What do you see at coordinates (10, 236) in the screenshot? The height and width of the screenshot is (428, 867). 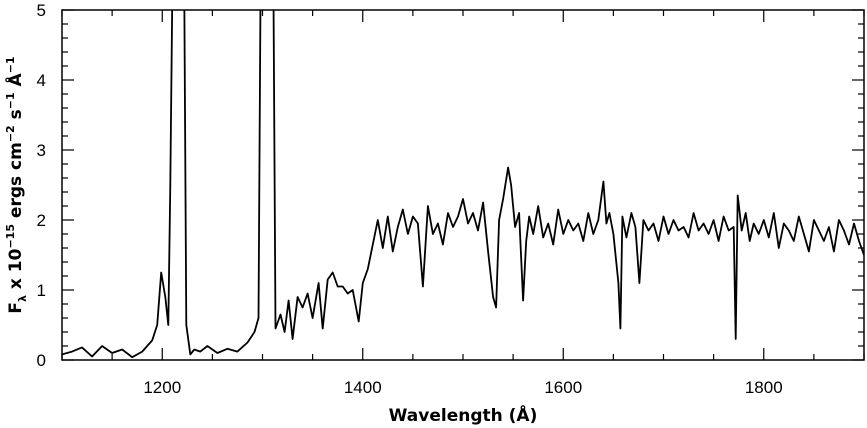 I see `y-axis-title-exp1: −15` at bounding box center [10, 236].